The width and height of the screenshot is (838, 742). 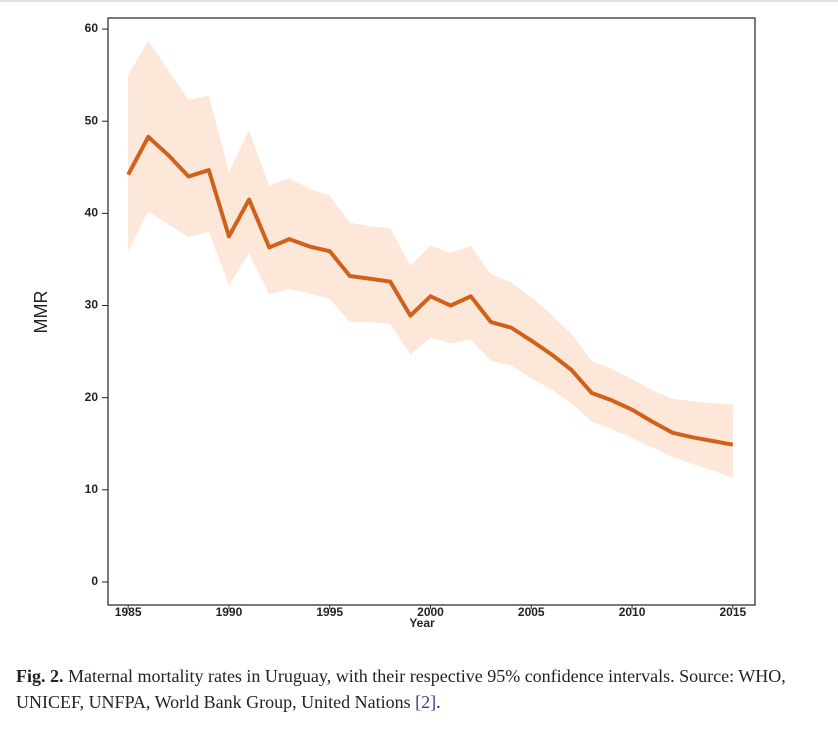 I want to click on y-tick-label: 20, so click(x=92, y=397).